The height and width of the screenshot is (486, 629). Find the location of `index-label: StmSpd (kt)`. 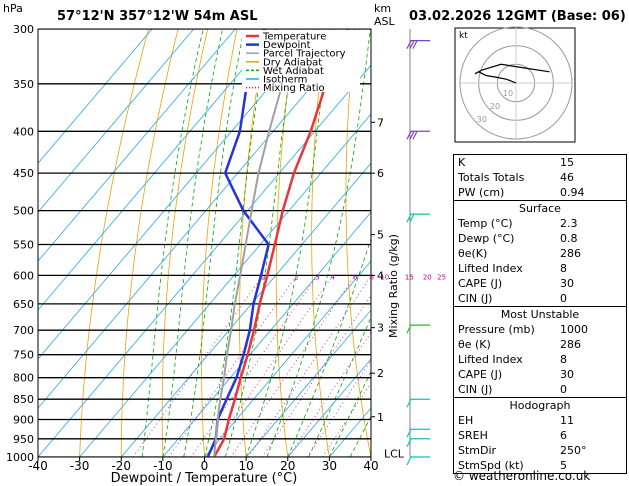

index-label: StmSpd (kt) is located at coordinates (491, 465).